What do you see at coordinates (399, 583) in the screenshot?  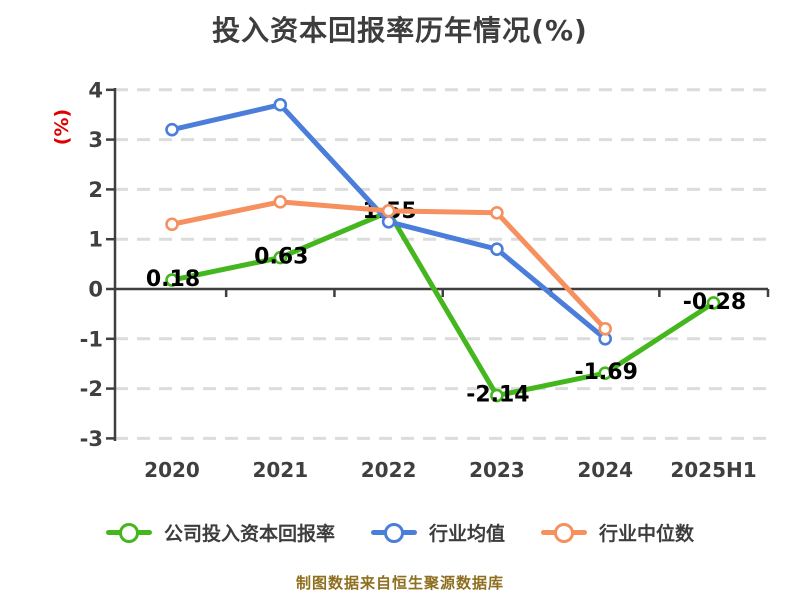 I see `data-source-note: 制图数据来自恒生聚源数据库` at bounding box center [399, 583].